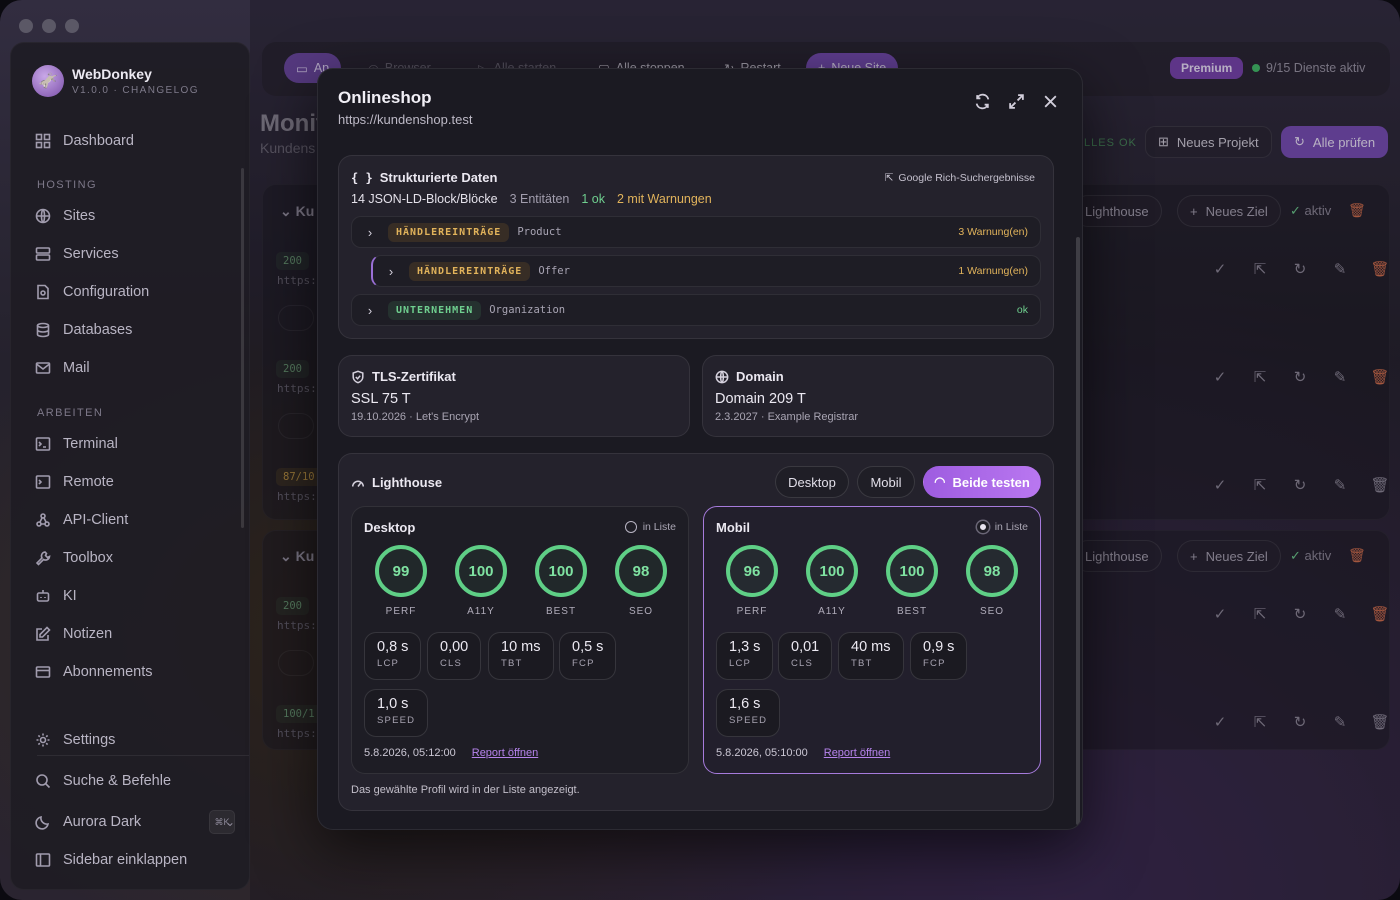 This screenshot has width=1400, height=900. I want to click on google-rich-results-link: ⇱ Google Rich-Suchergebnisse, so click(959, 178).